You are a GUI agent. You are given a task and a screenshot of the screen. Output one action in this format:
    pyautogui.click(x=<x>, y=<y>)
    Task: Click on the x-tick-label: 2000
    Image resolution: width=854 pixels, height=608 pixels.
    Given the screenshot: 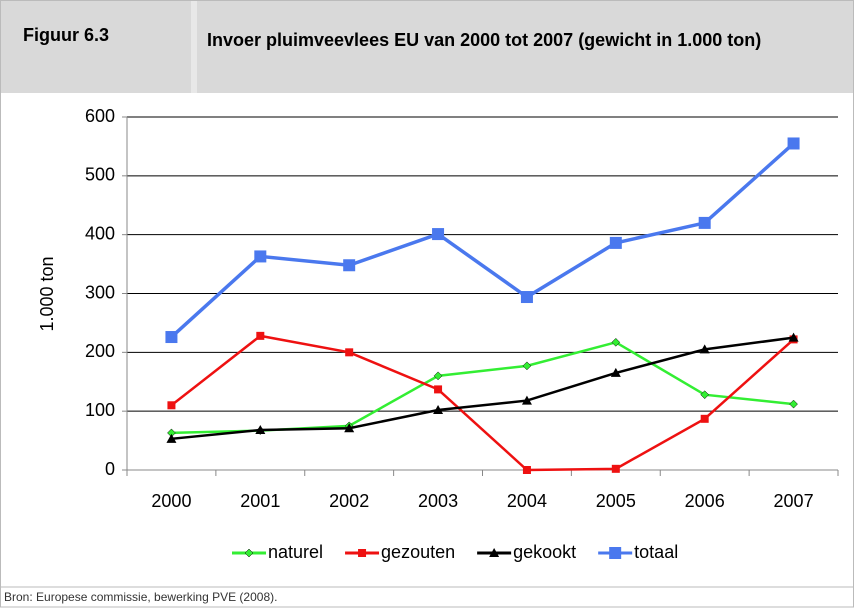 What is the action you would take?
    pyautogui.click(x=171, y=501)
    